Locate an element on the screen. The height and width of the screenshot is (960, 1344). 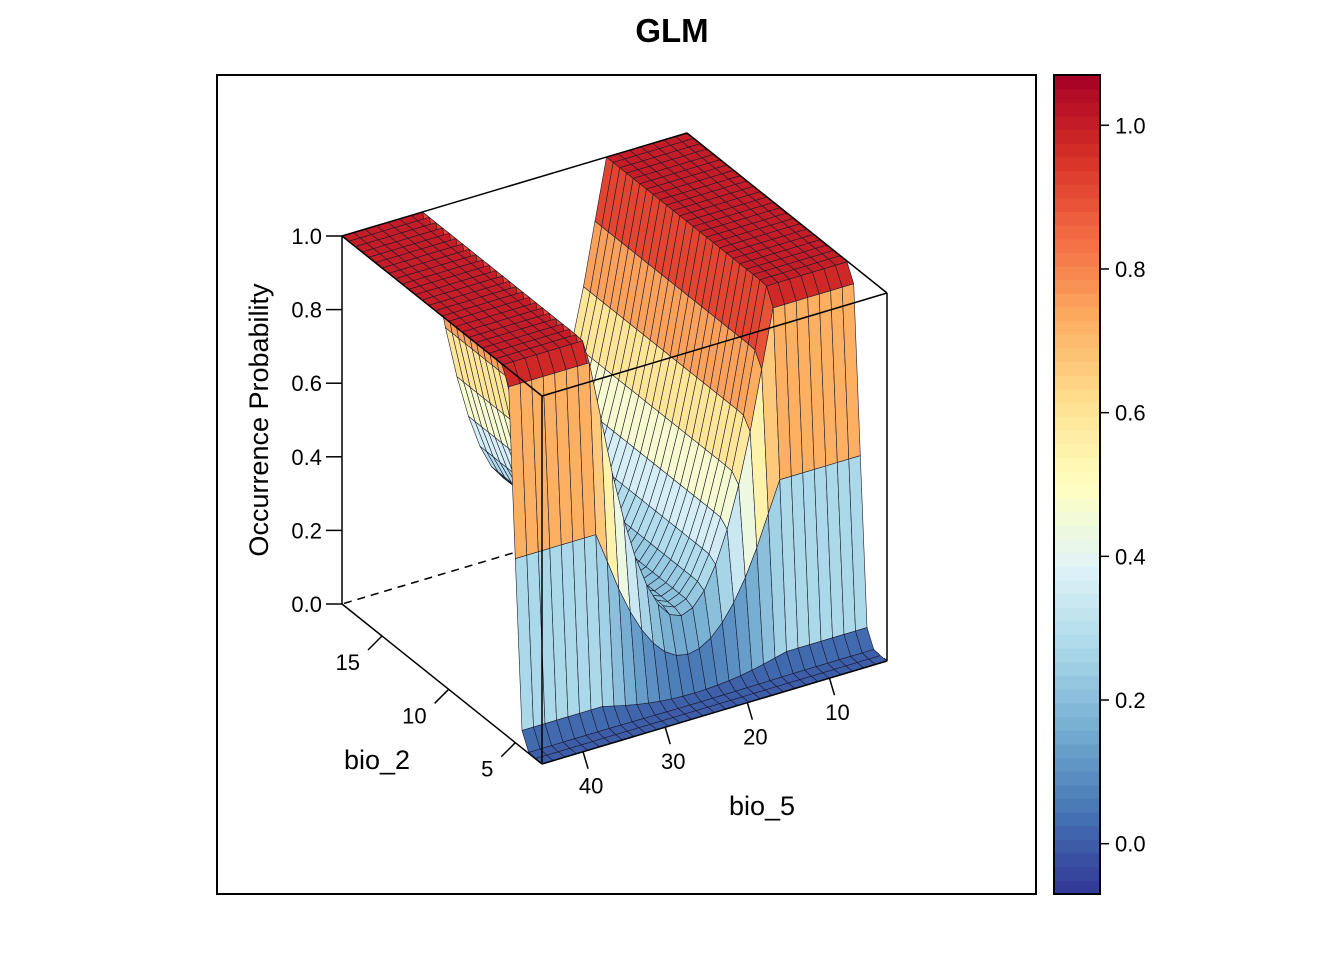
z-tick-label: 0.0 is located at coordinates (306, 604).